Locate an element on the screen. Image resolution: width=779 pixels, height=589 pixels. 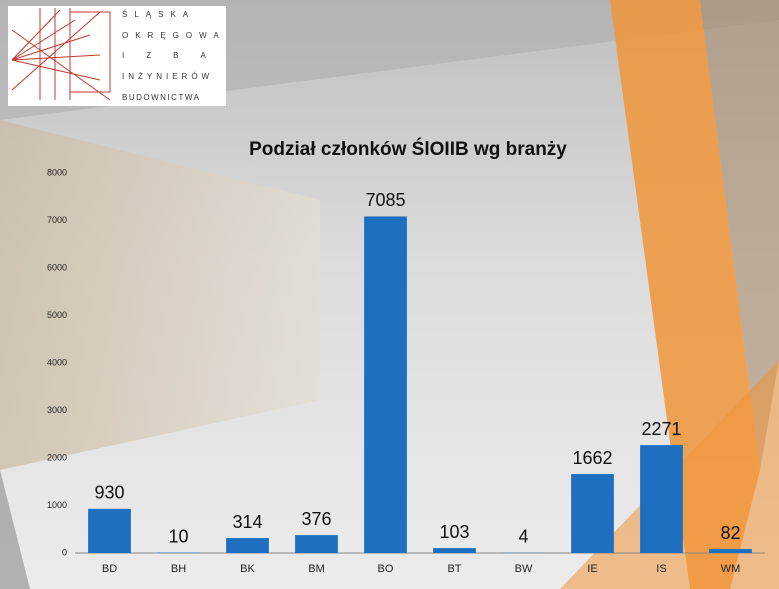
y-tick-label: 7000 is located at coordinates (57, 220).